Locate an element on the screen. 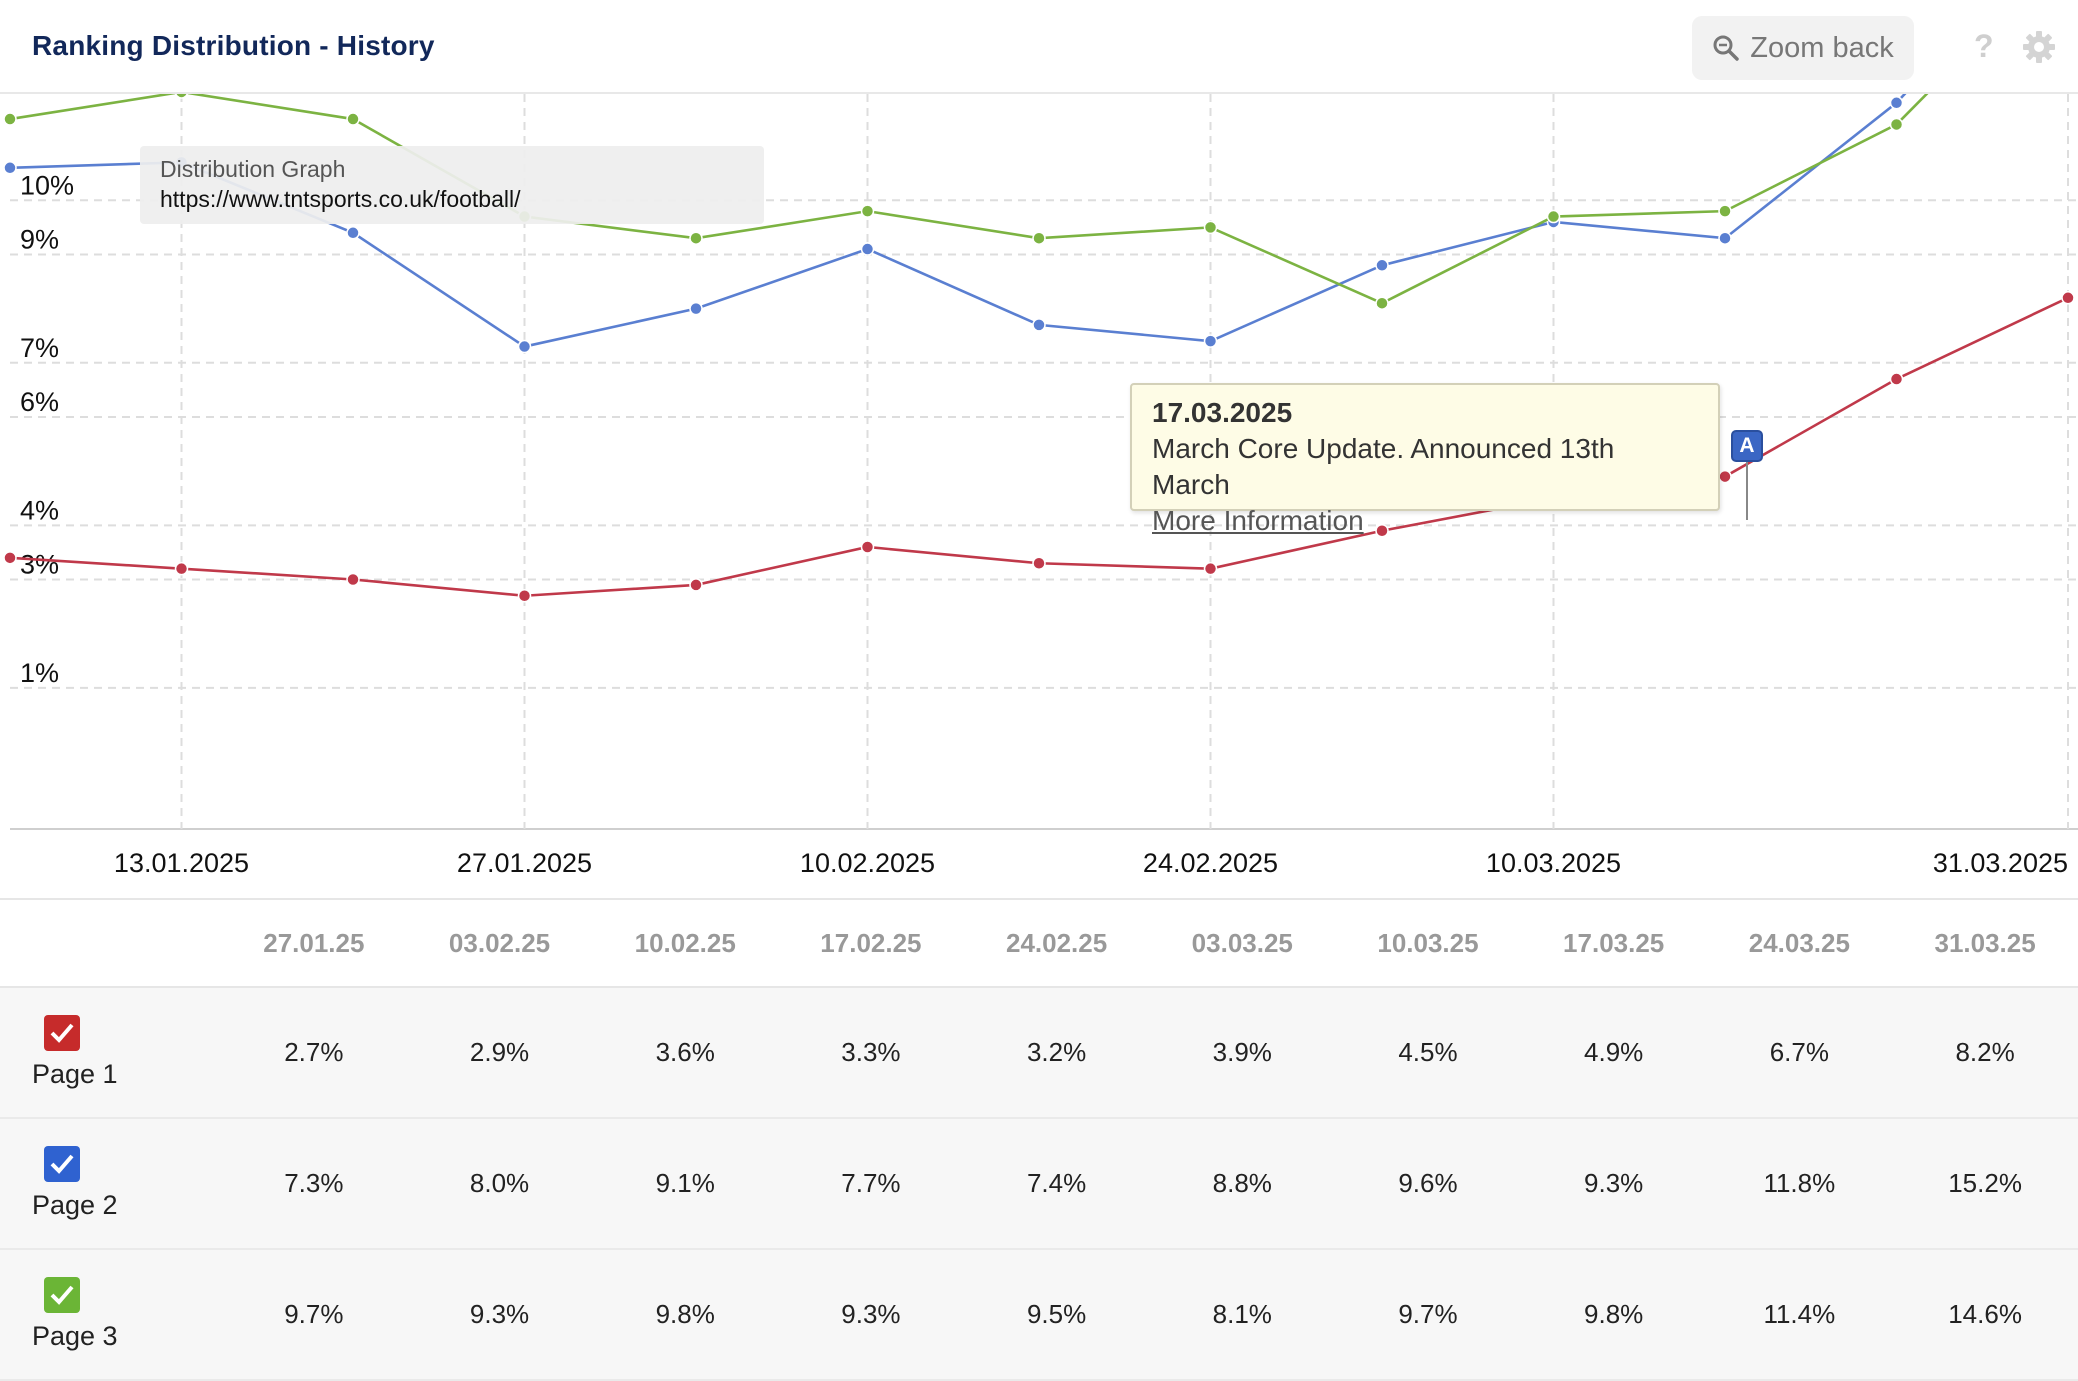 This screenshot has height=1381, width=2078. zoom-back-label: Zoom back is located at coordinates (1822, 47).